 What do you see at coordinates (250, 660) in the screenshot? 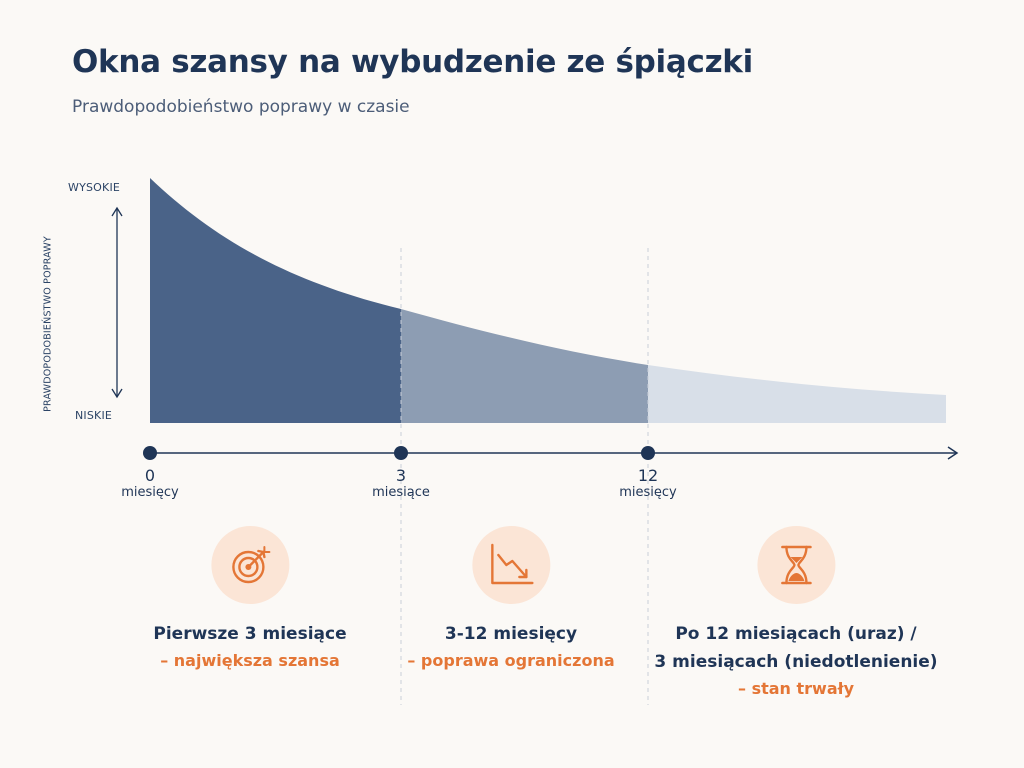
I see `card-note: – największa szansa` at bounding box center [250, 660].